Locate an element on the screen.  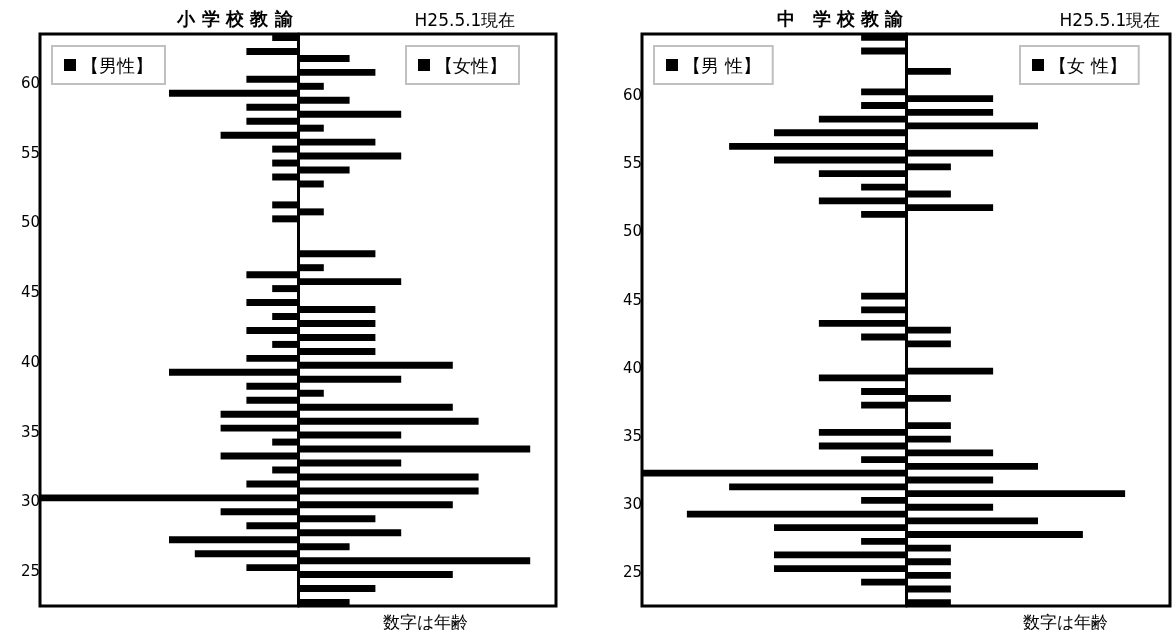
legend-label: 【女性】 is located at coordinates (471, 65).